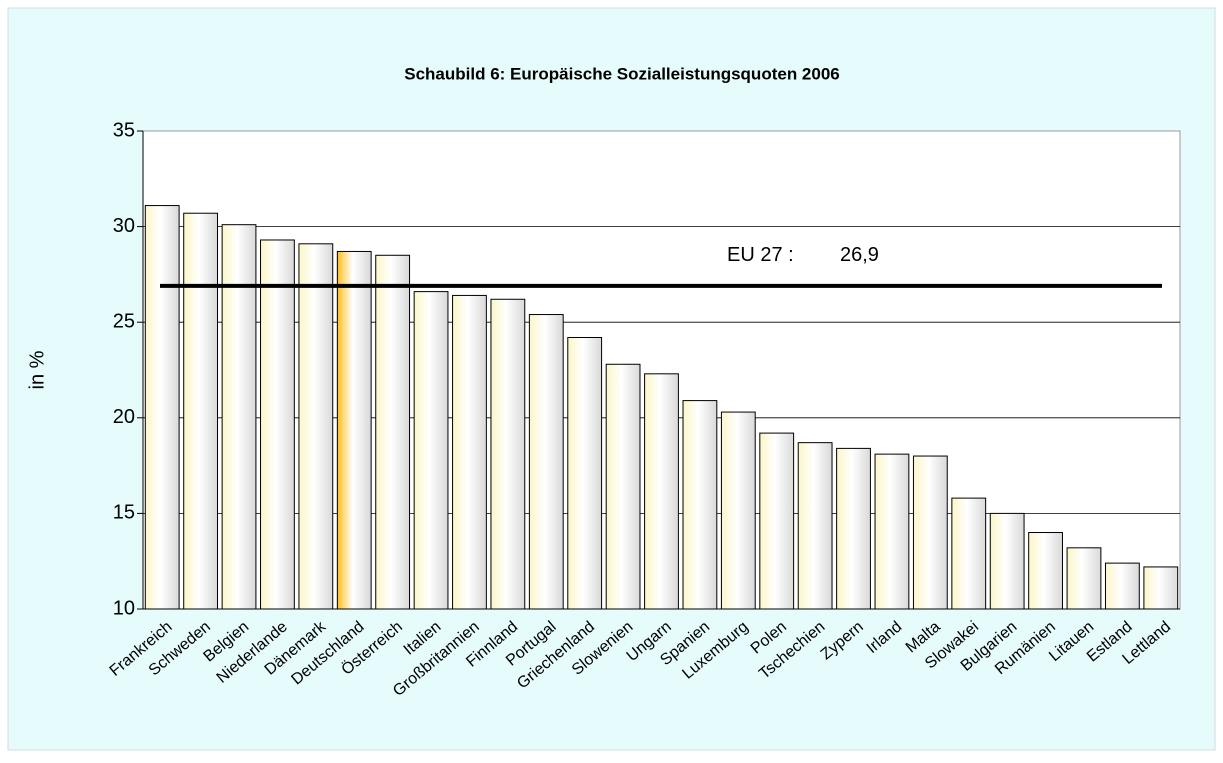 The height and width of the screenshot is (763, 1223). Describe the element at coordinates (124, 226) in the screenshot. I see `y-tick-label: 30` at that location.